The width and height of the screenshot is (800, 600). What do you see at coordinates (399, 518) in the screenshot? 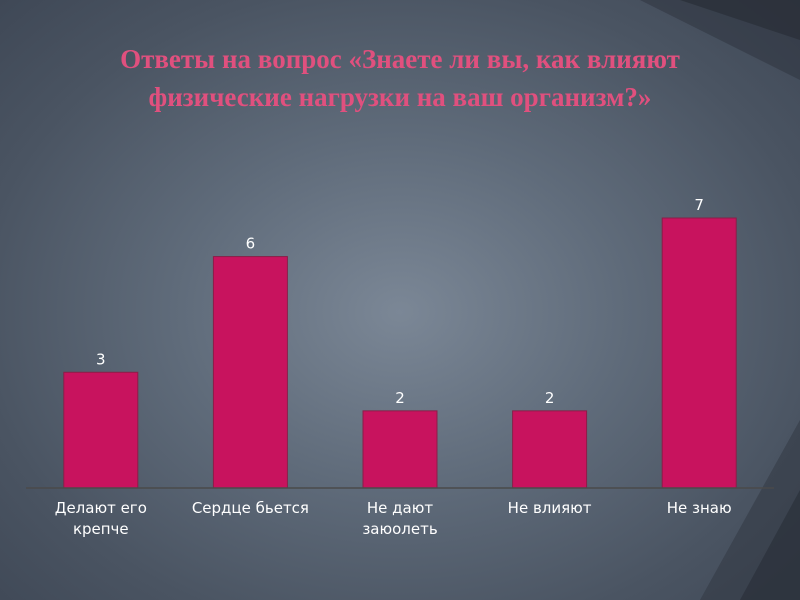
I see `category-label-2: Не дают заюолеть` at bounding box center [399, 518].